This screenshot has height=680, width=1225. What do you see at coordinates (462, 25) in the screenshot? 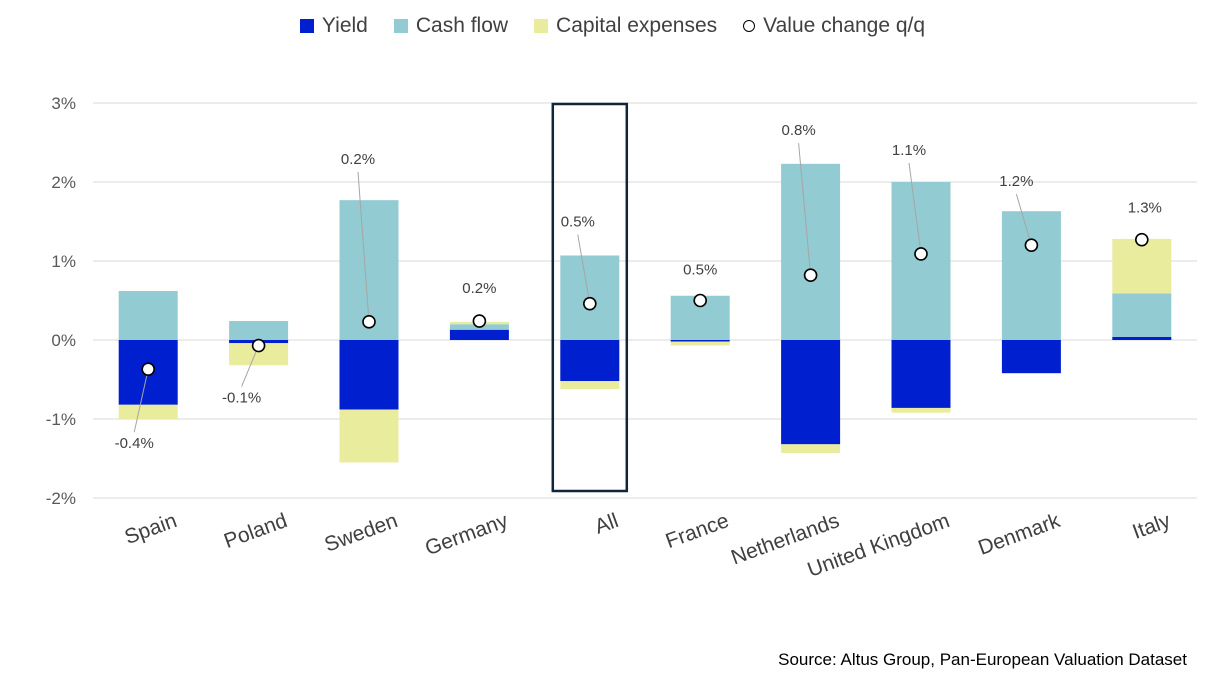
I see `legend-label-cash-flow: Cash flow` at bounding box center [462, 25].